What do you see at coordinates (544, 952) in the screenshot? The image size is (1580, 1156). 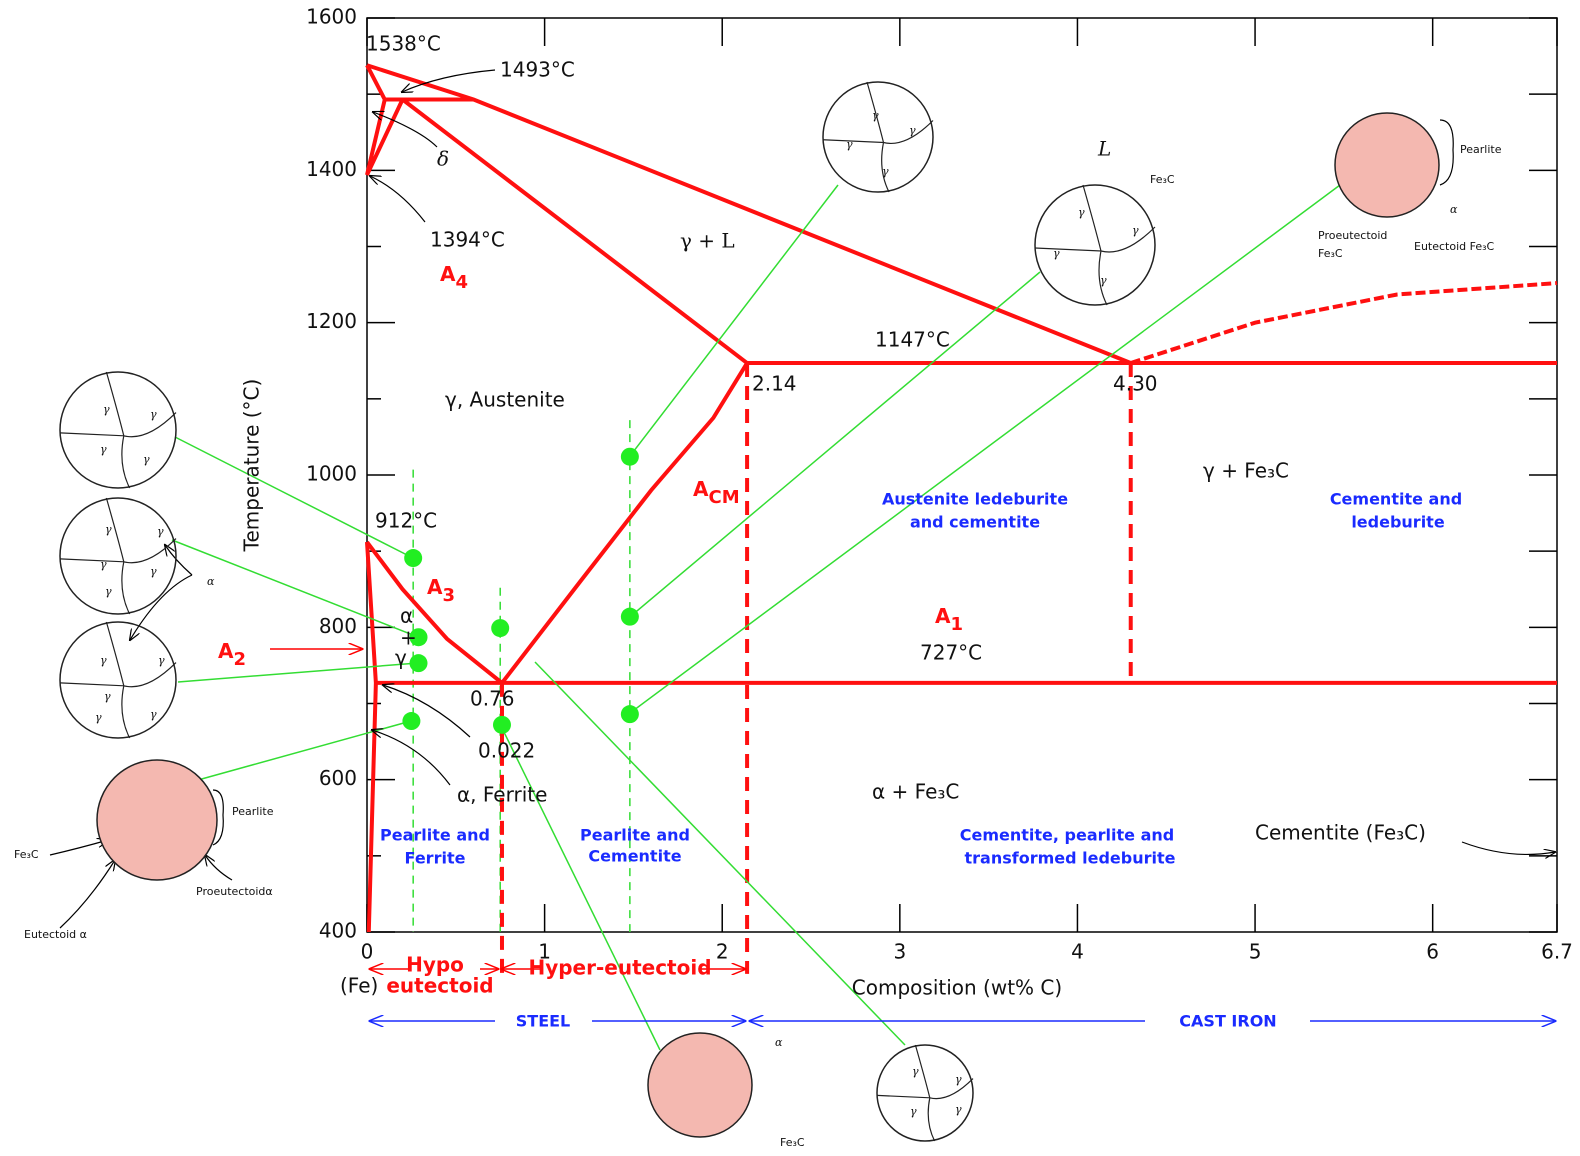 I see `x-tick-label: 1` at bounding box center [544, 952].